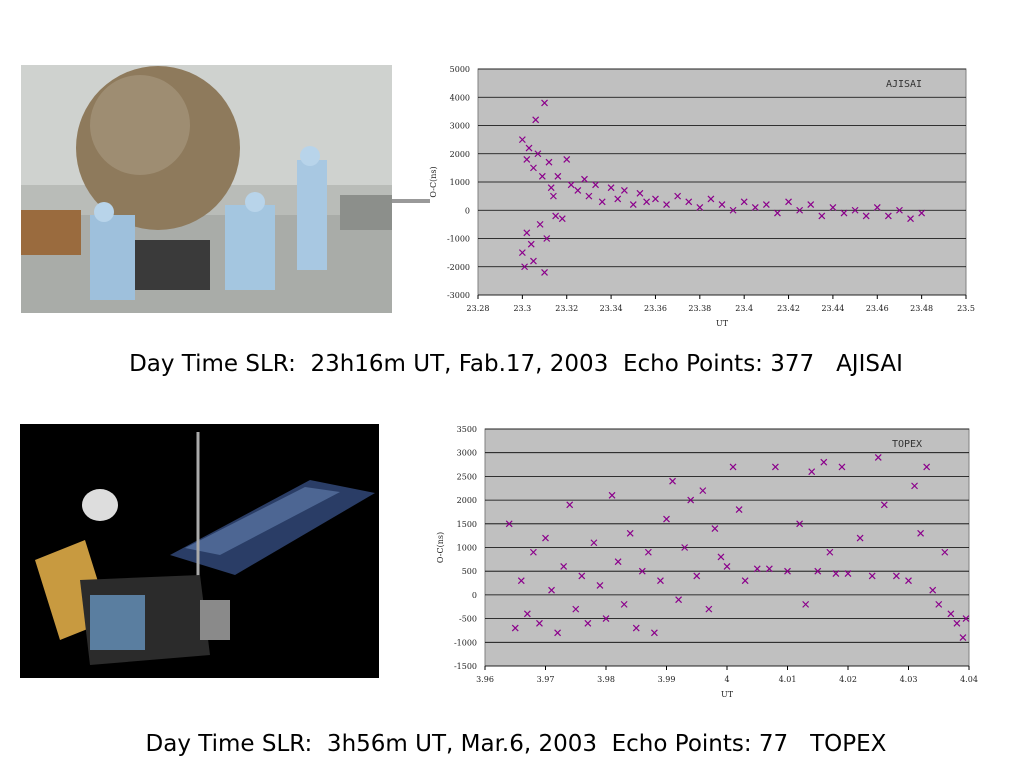 The image size is (1024, 768). Describe the element at coordinates (485, 679) in the screenshot. I see `x-tick-label: 3.96` at that location.